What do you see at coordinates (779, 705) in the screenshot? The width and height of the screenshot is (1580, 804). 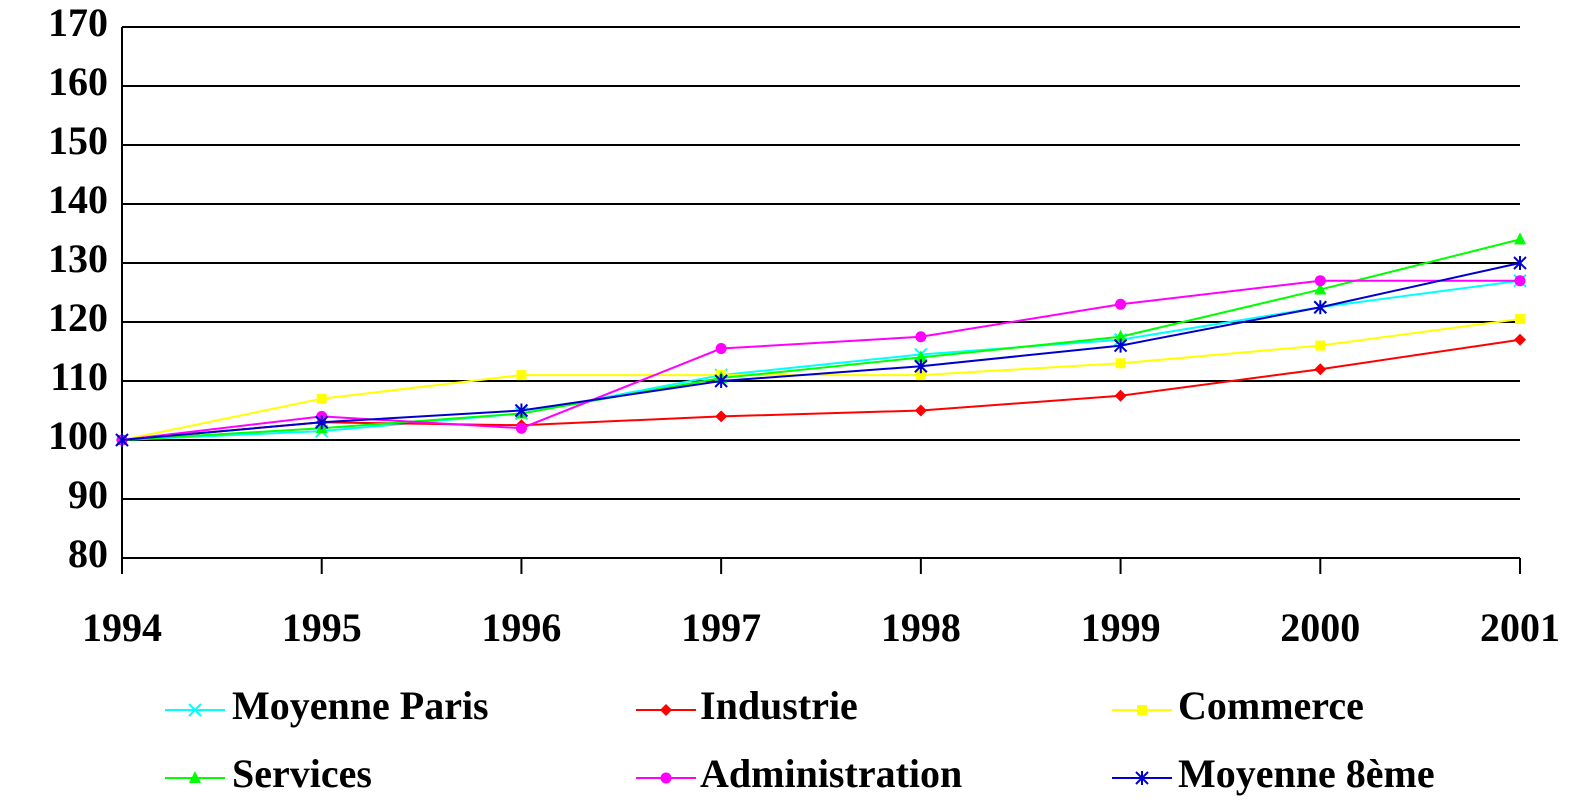 I see `legend-label: Industrie` at bounding box center [779, 705].